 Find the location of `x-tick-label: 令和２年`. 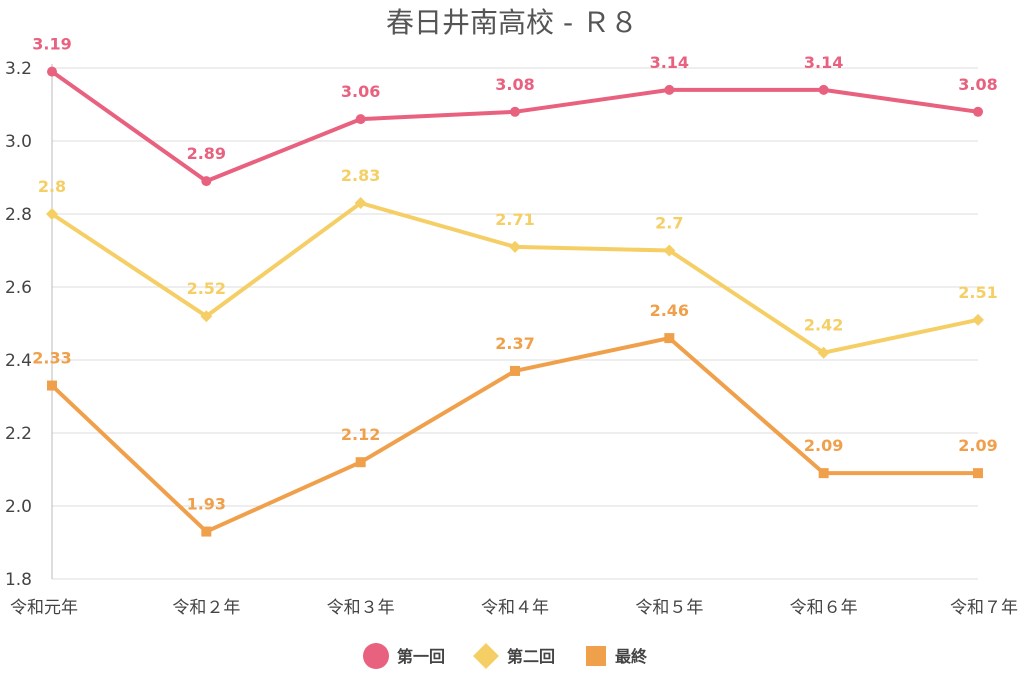

x-tick-label: 令和２年 is located at coordinates (206, 608).